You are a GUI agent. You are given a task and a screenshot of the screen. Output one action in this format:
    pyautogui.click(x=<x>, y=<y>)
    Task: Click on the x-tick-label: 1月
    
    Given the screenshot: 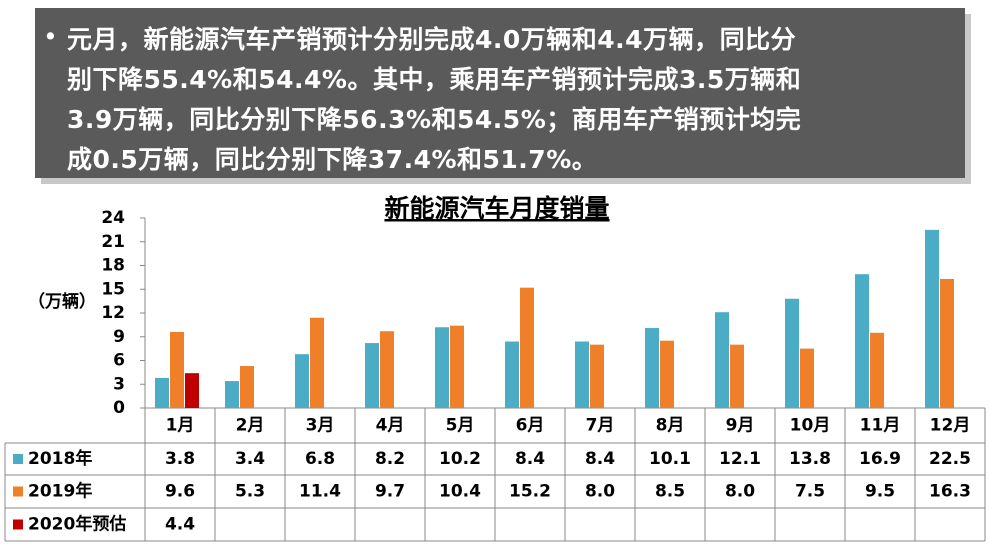 What is the action you would take?
    pyautogui.click(x=180, y=426)
    